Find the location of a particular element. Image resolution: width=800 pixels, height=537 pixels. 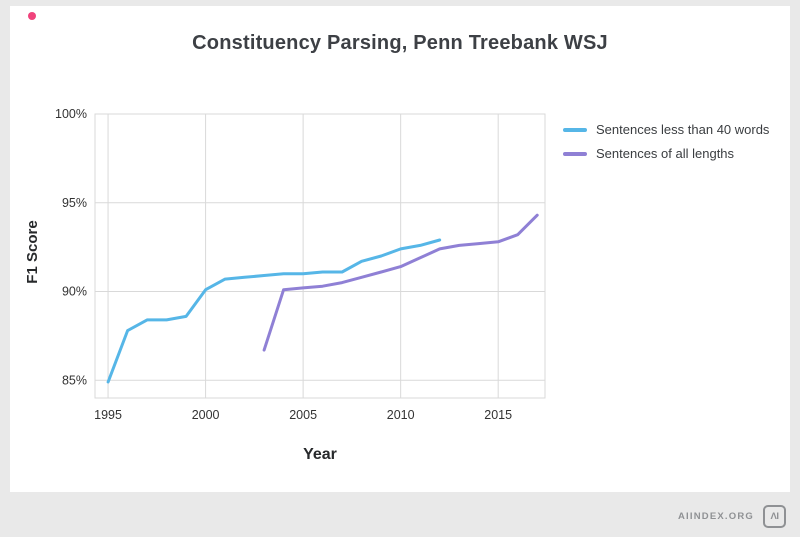

legend-label-all-lengths: Sentences of all lengths is located at coordinates (665, 153).